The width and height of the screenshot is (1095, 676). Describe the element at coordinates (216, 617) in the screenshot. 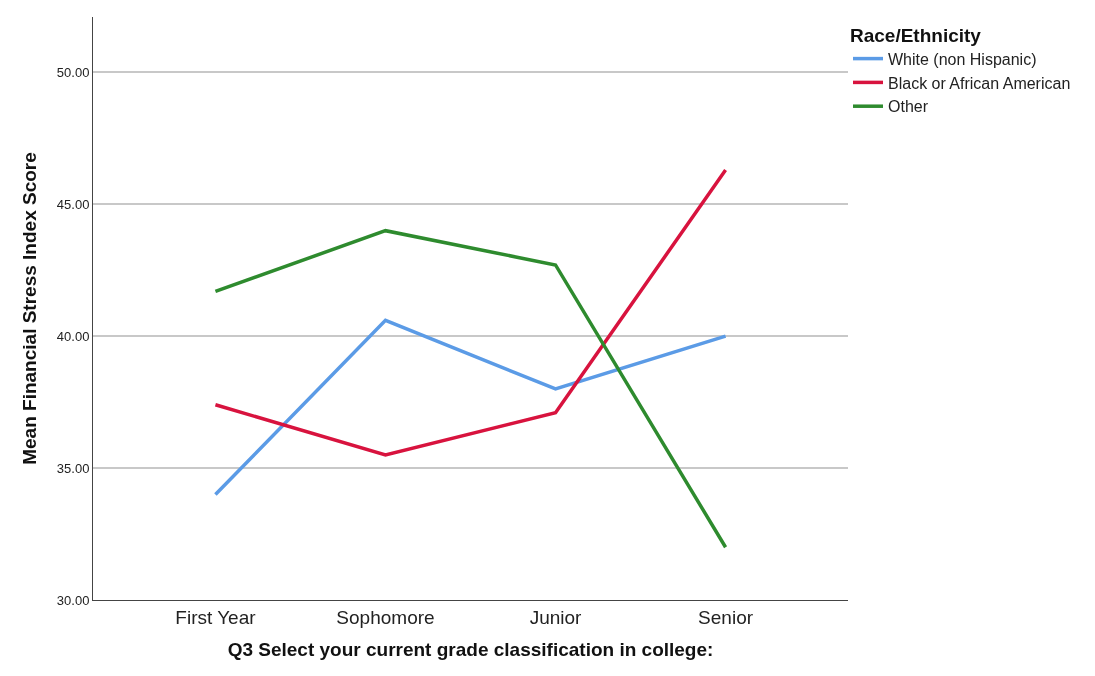

I see `x-tick-label: First Year` at that location.